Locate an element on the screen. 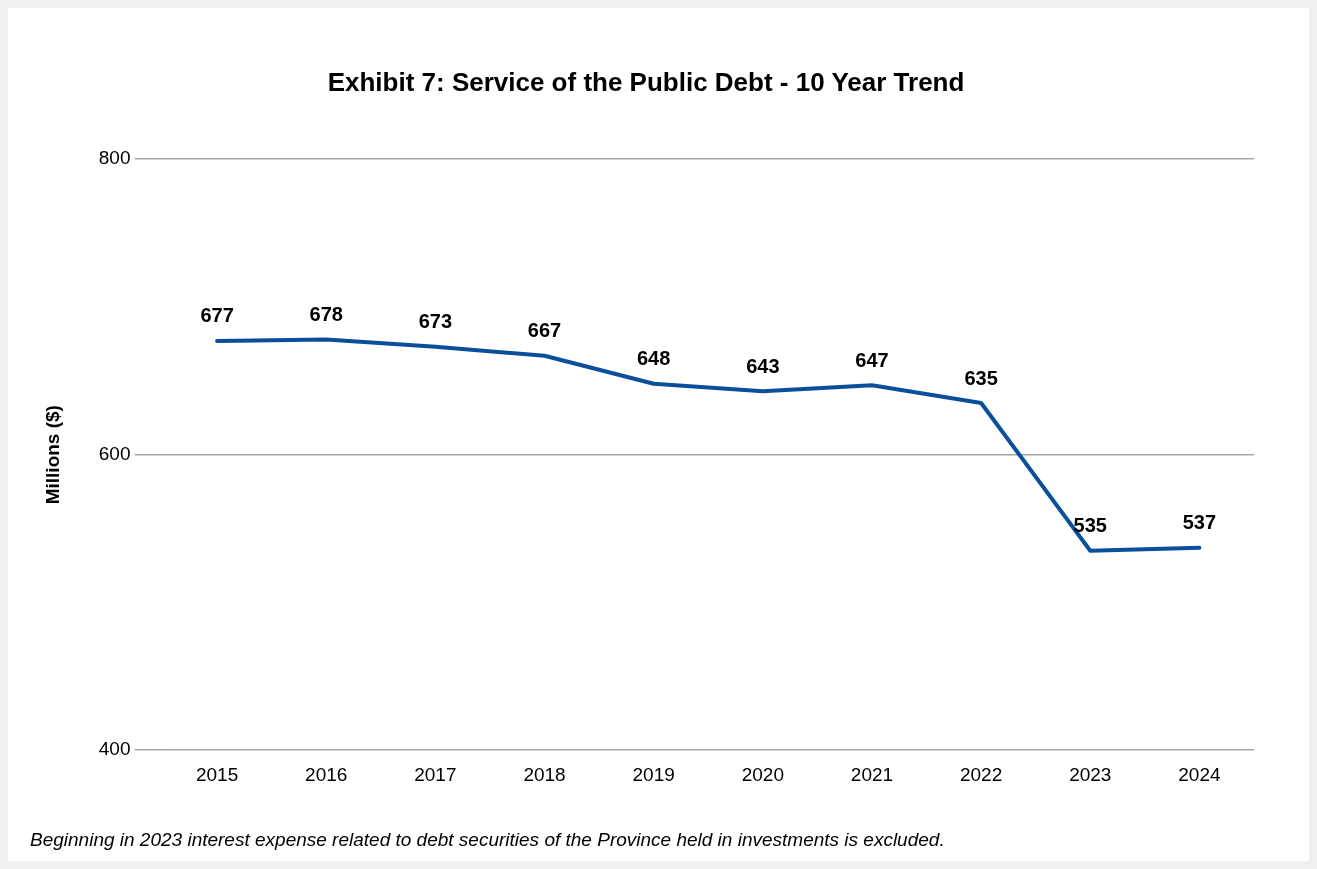 The width and height of the screenshot is (1317, 869). y-tick-label: 800 is located at coordinates (114, 158).